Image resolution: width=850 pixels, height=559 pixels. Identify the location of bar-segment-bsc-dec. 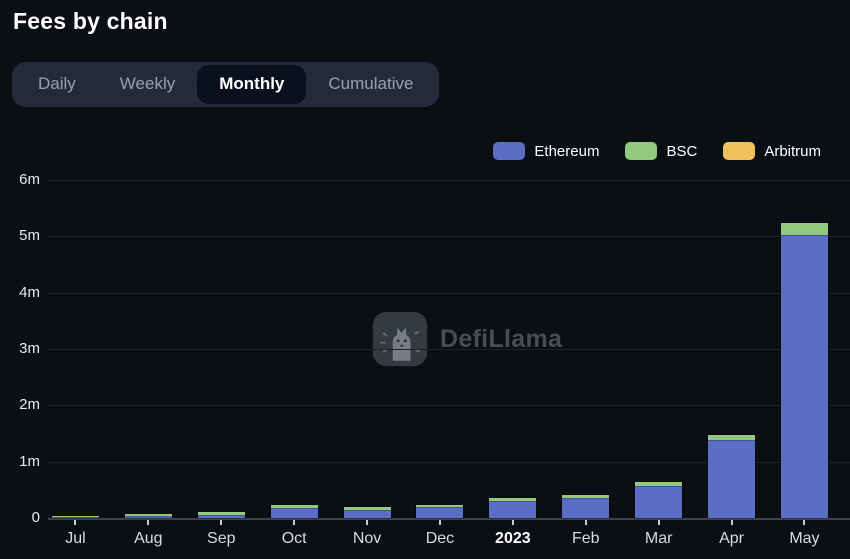
(440, 506).